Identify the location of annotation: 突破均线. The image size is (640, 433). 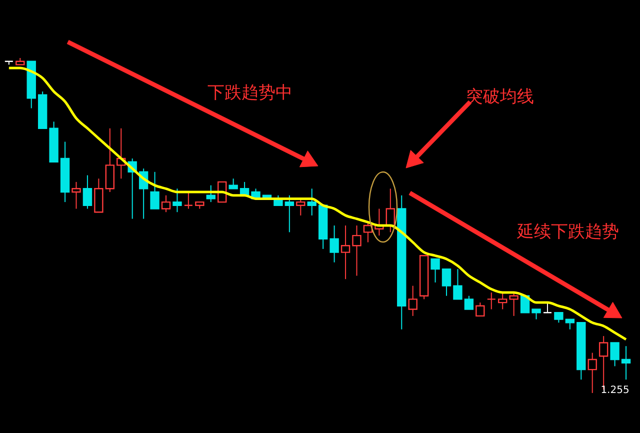
(500, 97).